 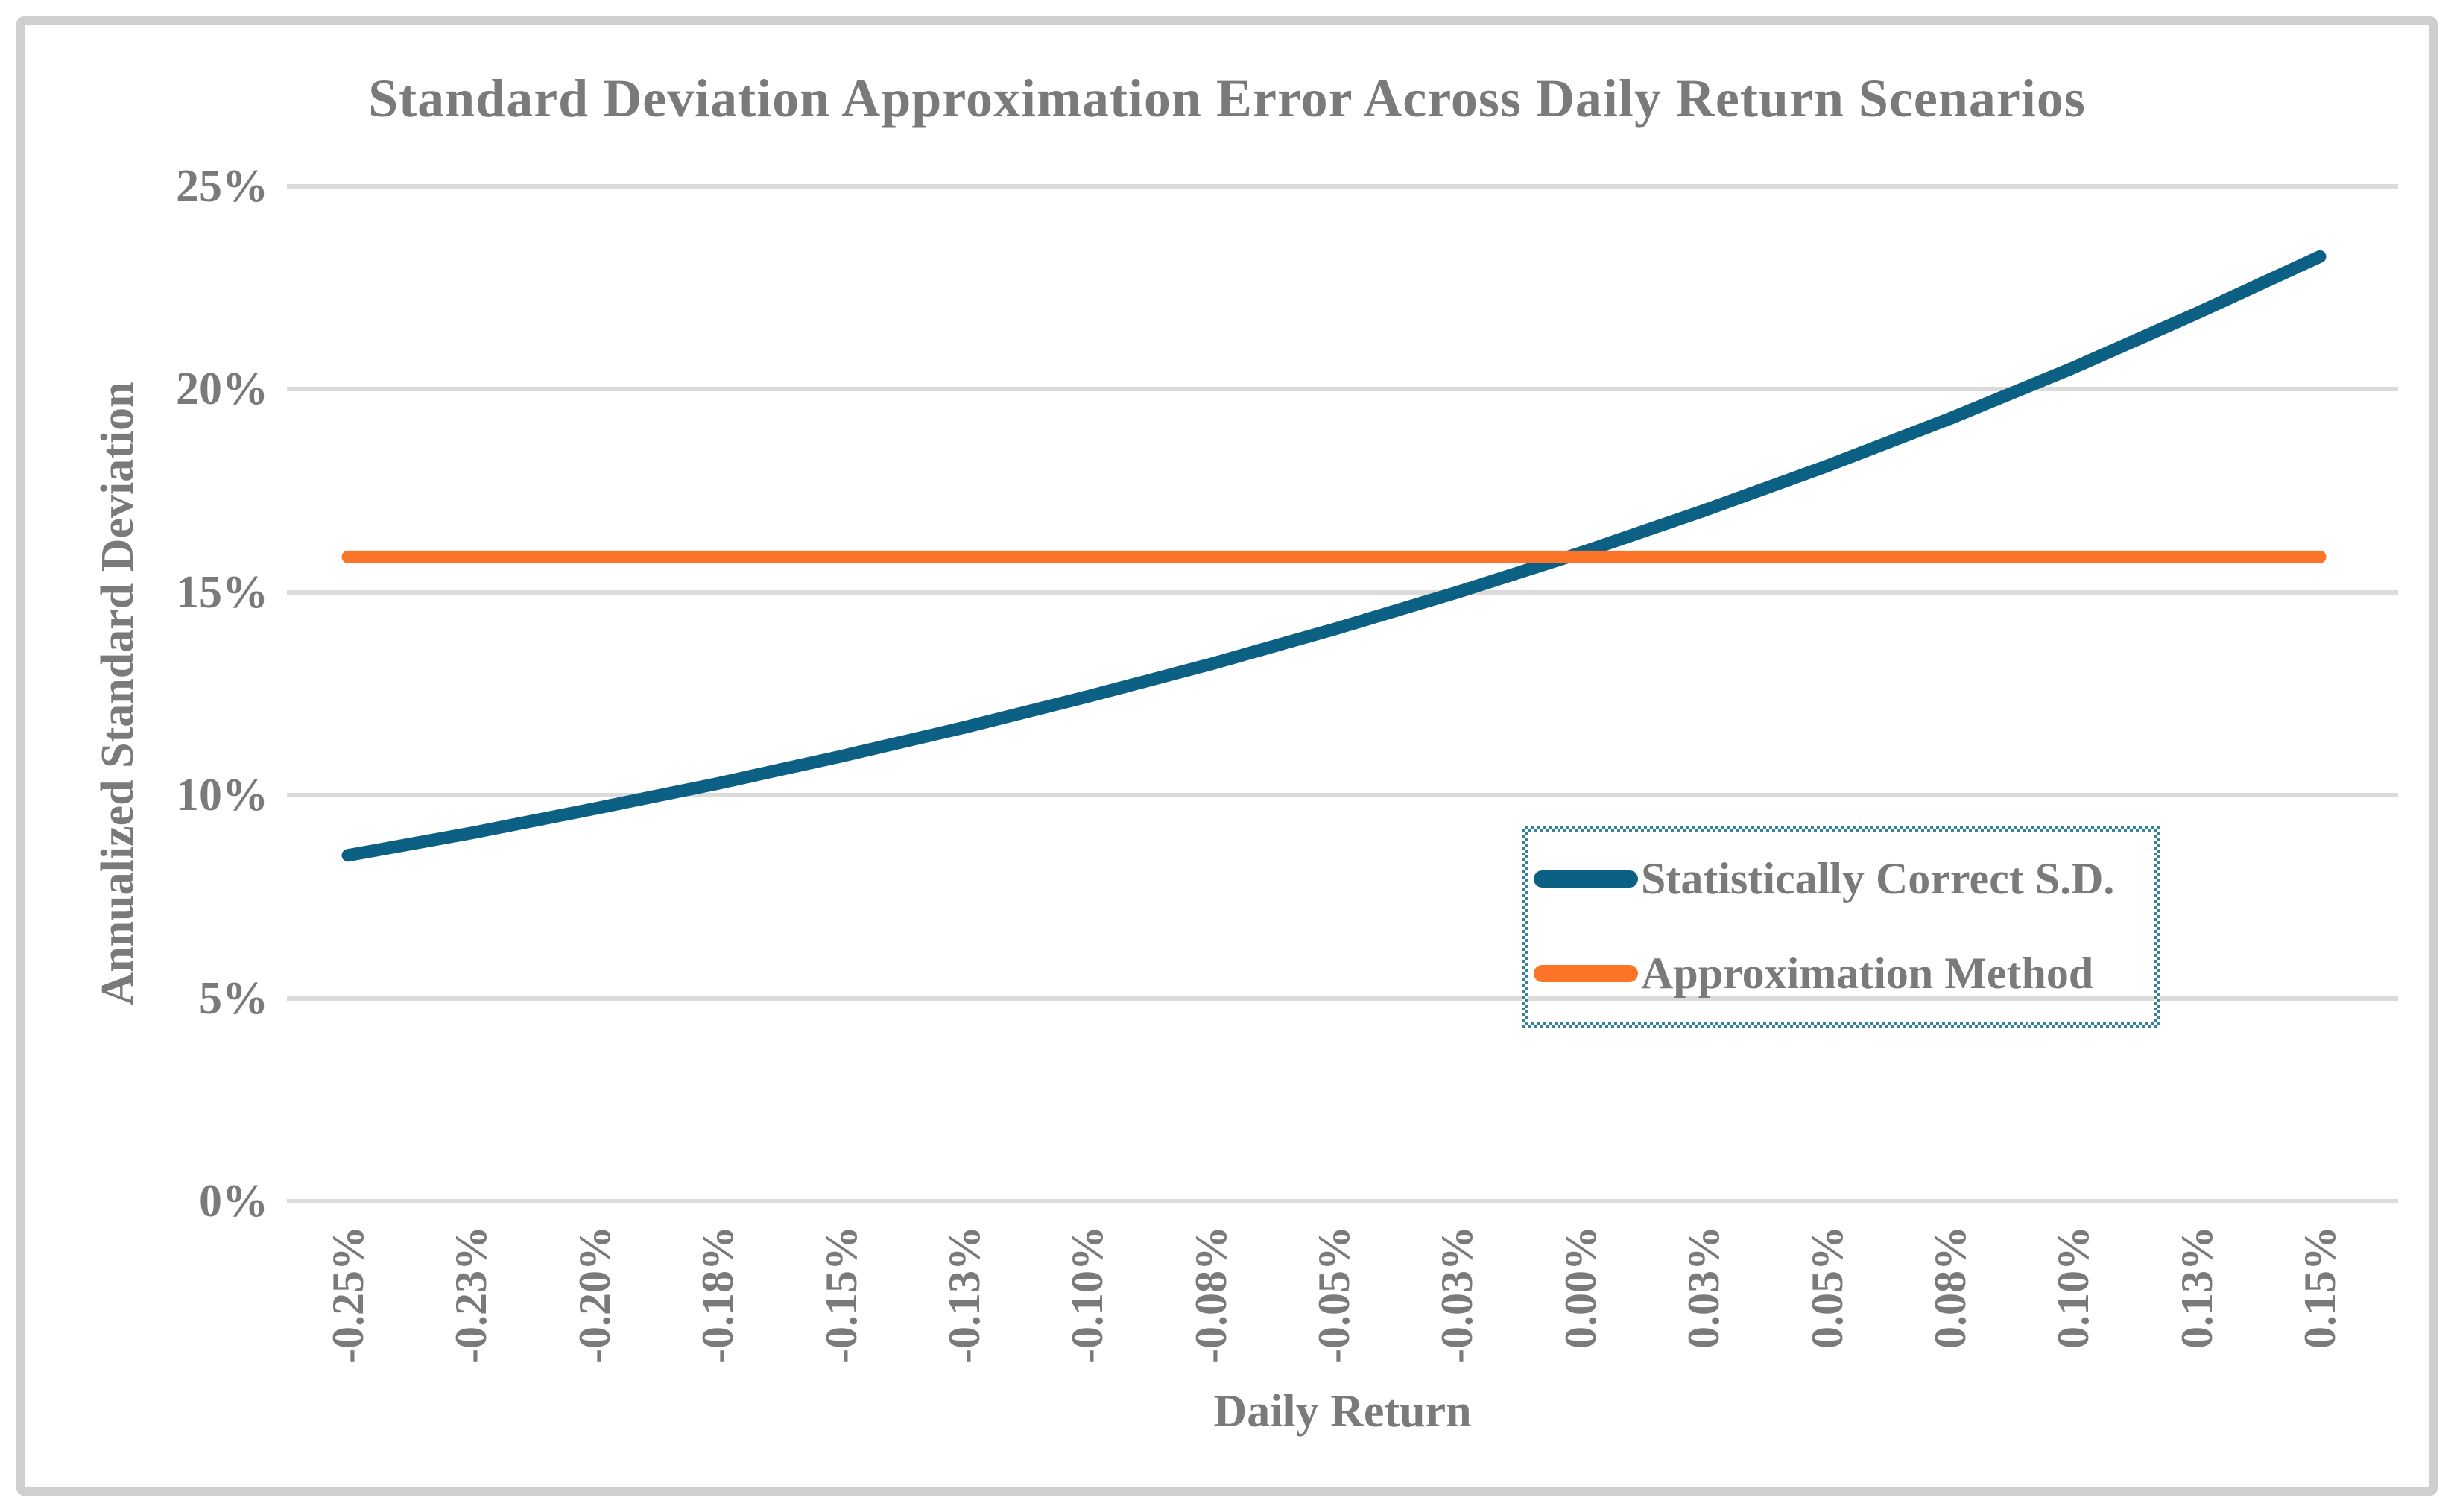 I want to click on legend-border-bottom, so click(x=1841, y=1025).